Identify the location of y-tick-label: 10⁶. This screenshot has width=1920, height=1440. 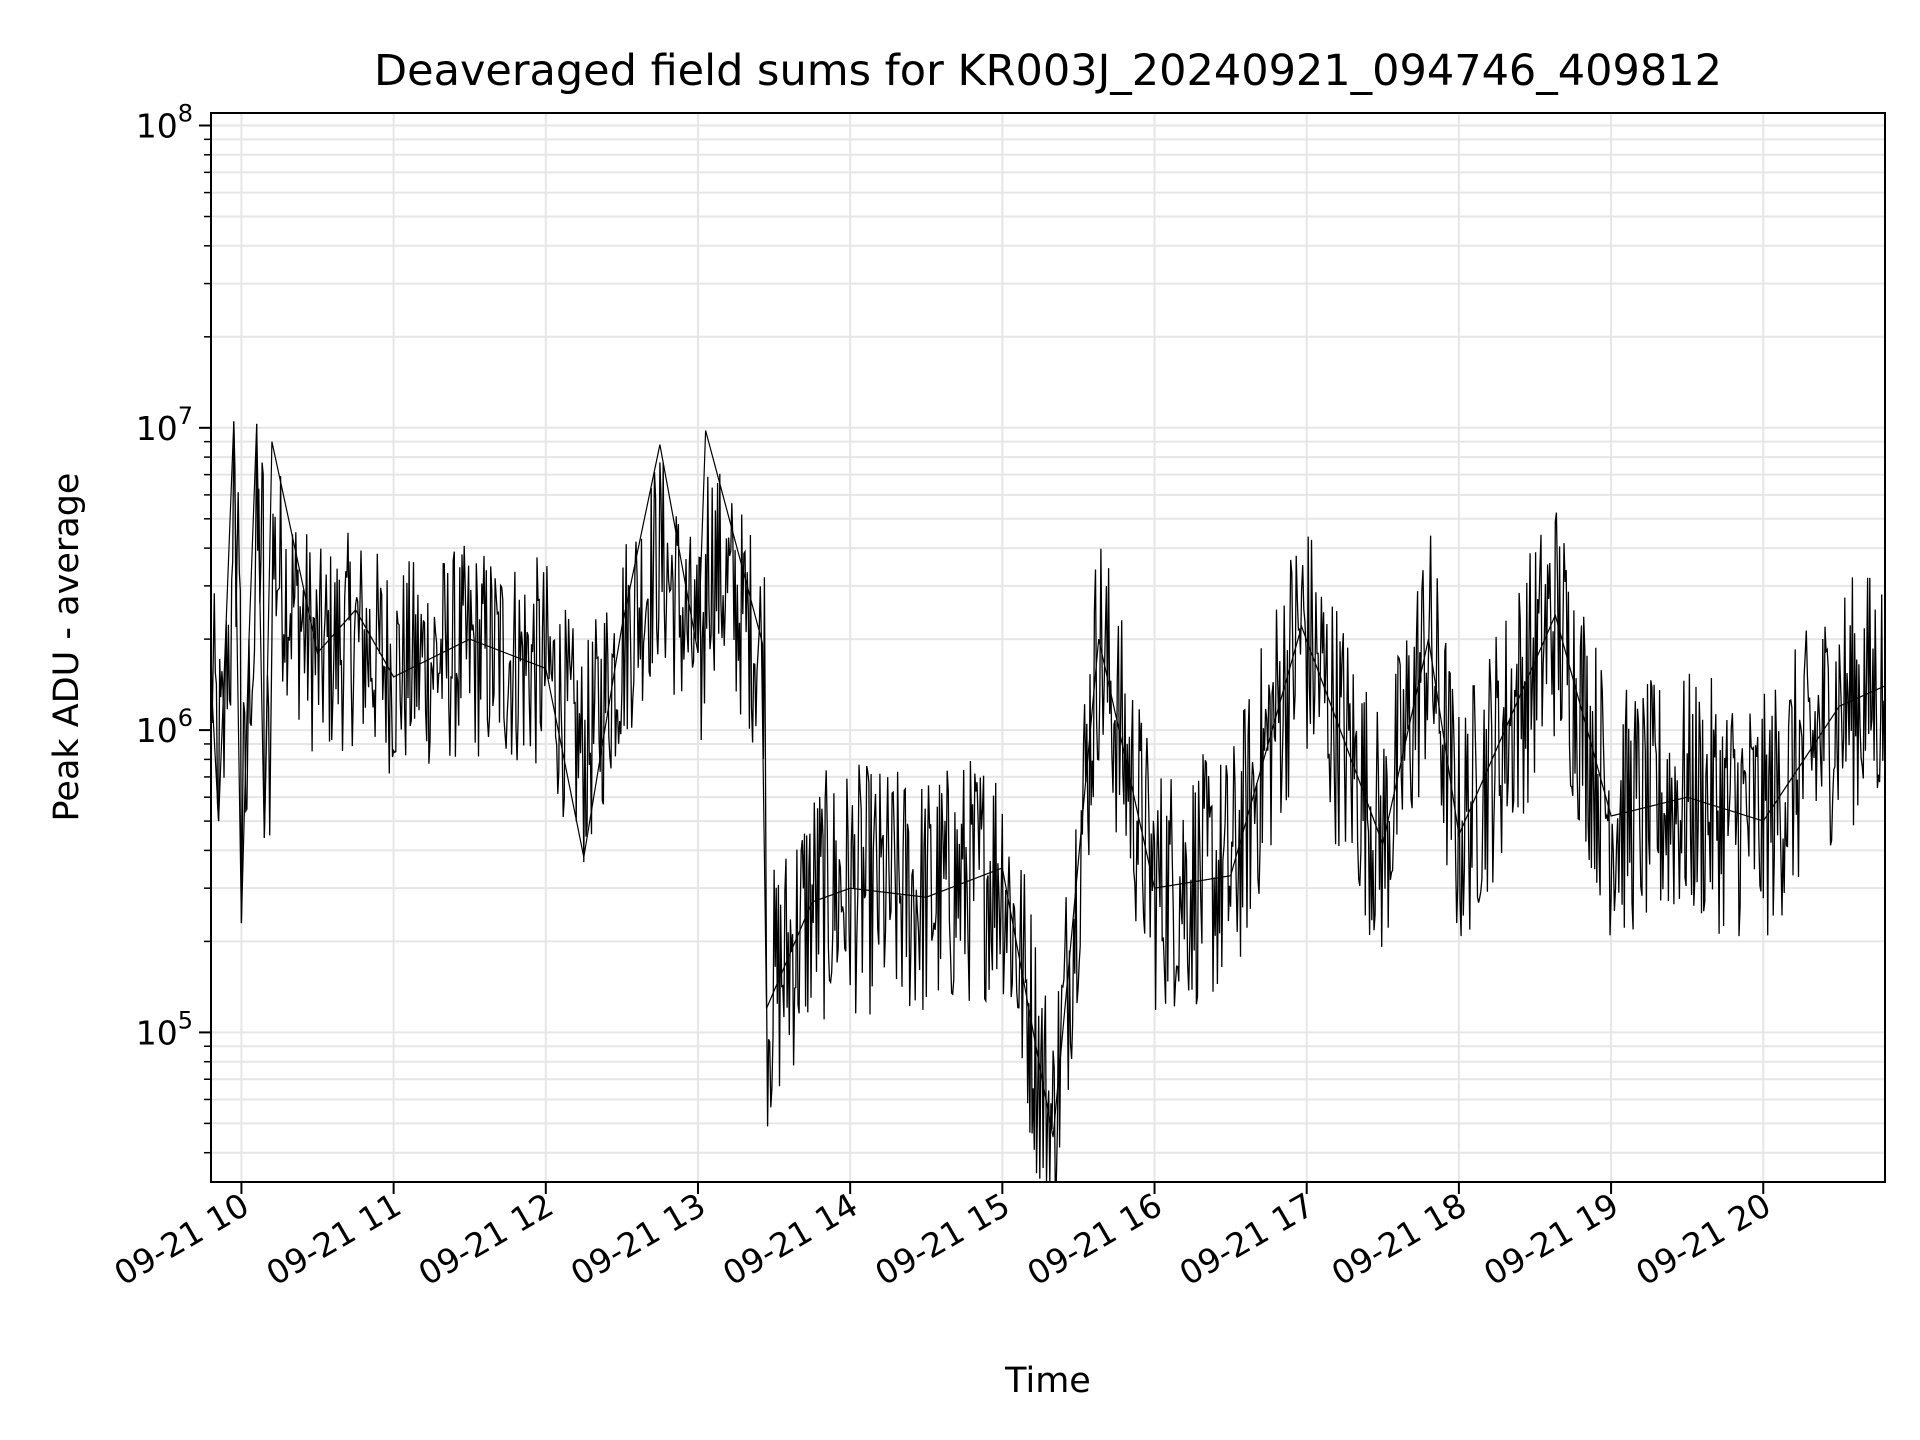
(164, 727).